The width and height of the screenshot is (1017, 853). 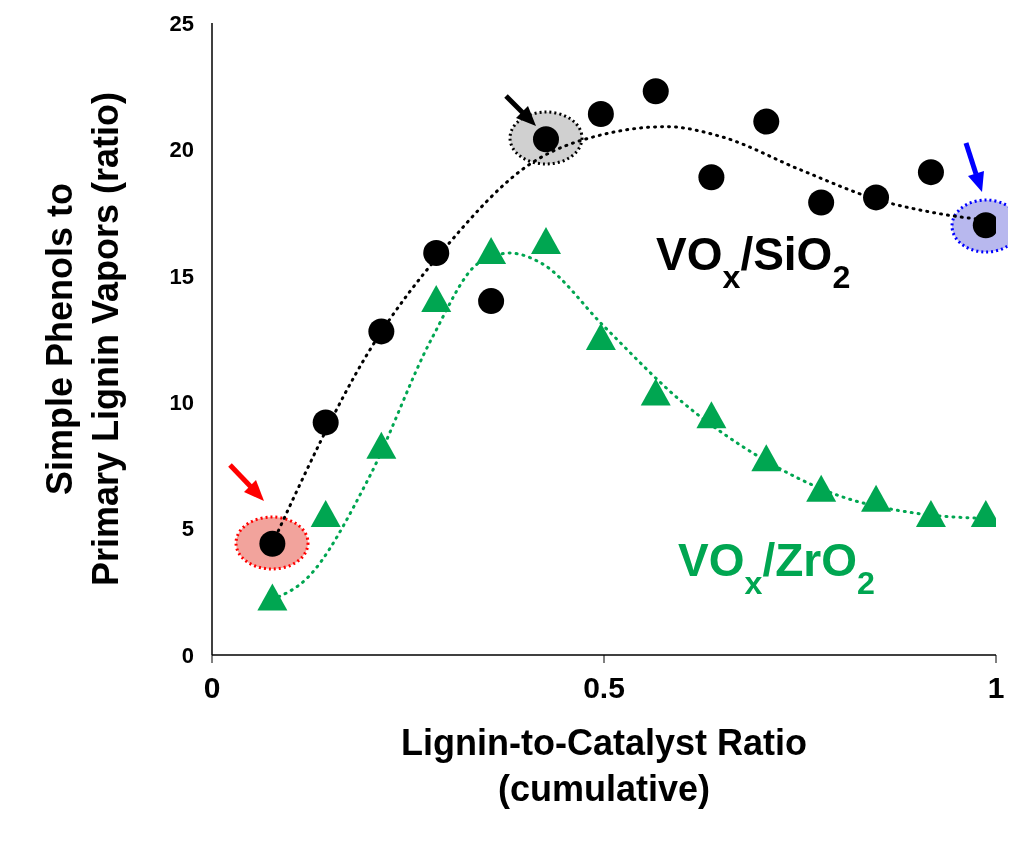 I want to click on x-tick-label: 0, so click(x=212, y=688).